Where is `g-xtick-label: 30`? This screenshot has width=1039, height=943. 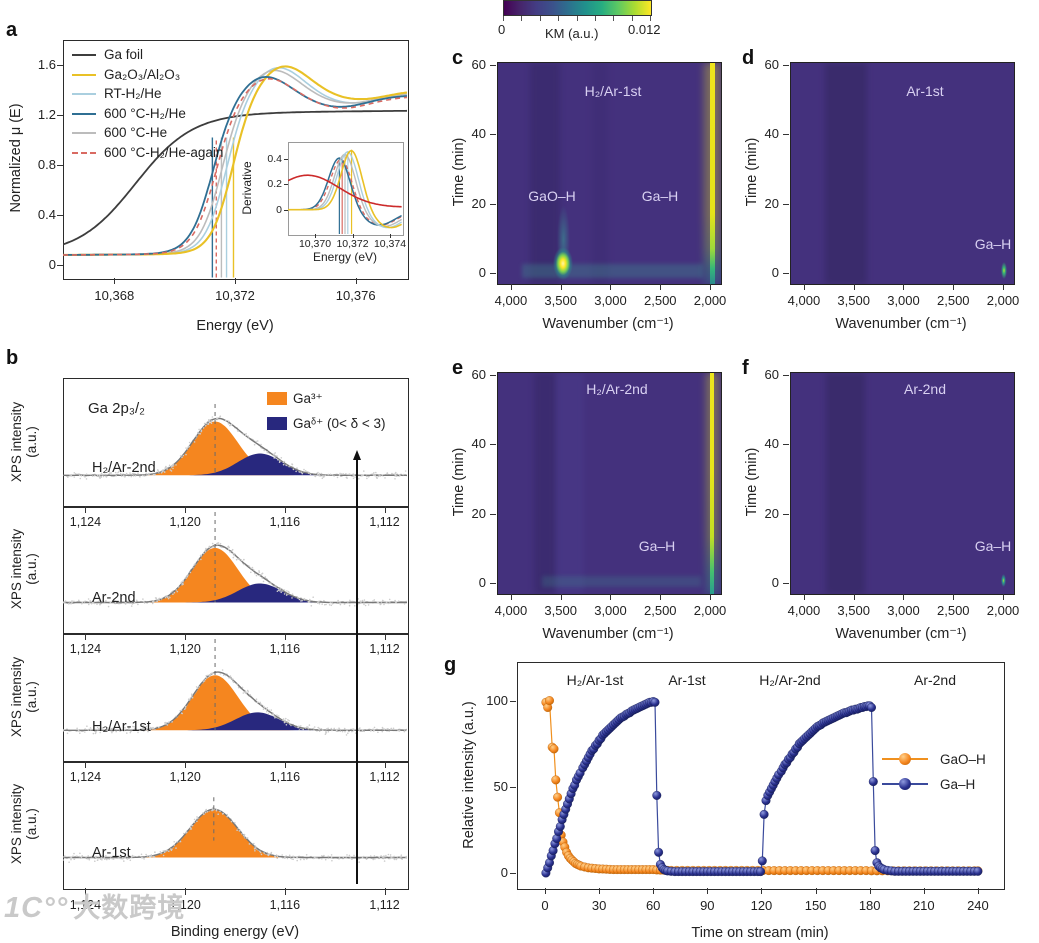
g-xtick-label: 30 is located at coordinates (599, 905).